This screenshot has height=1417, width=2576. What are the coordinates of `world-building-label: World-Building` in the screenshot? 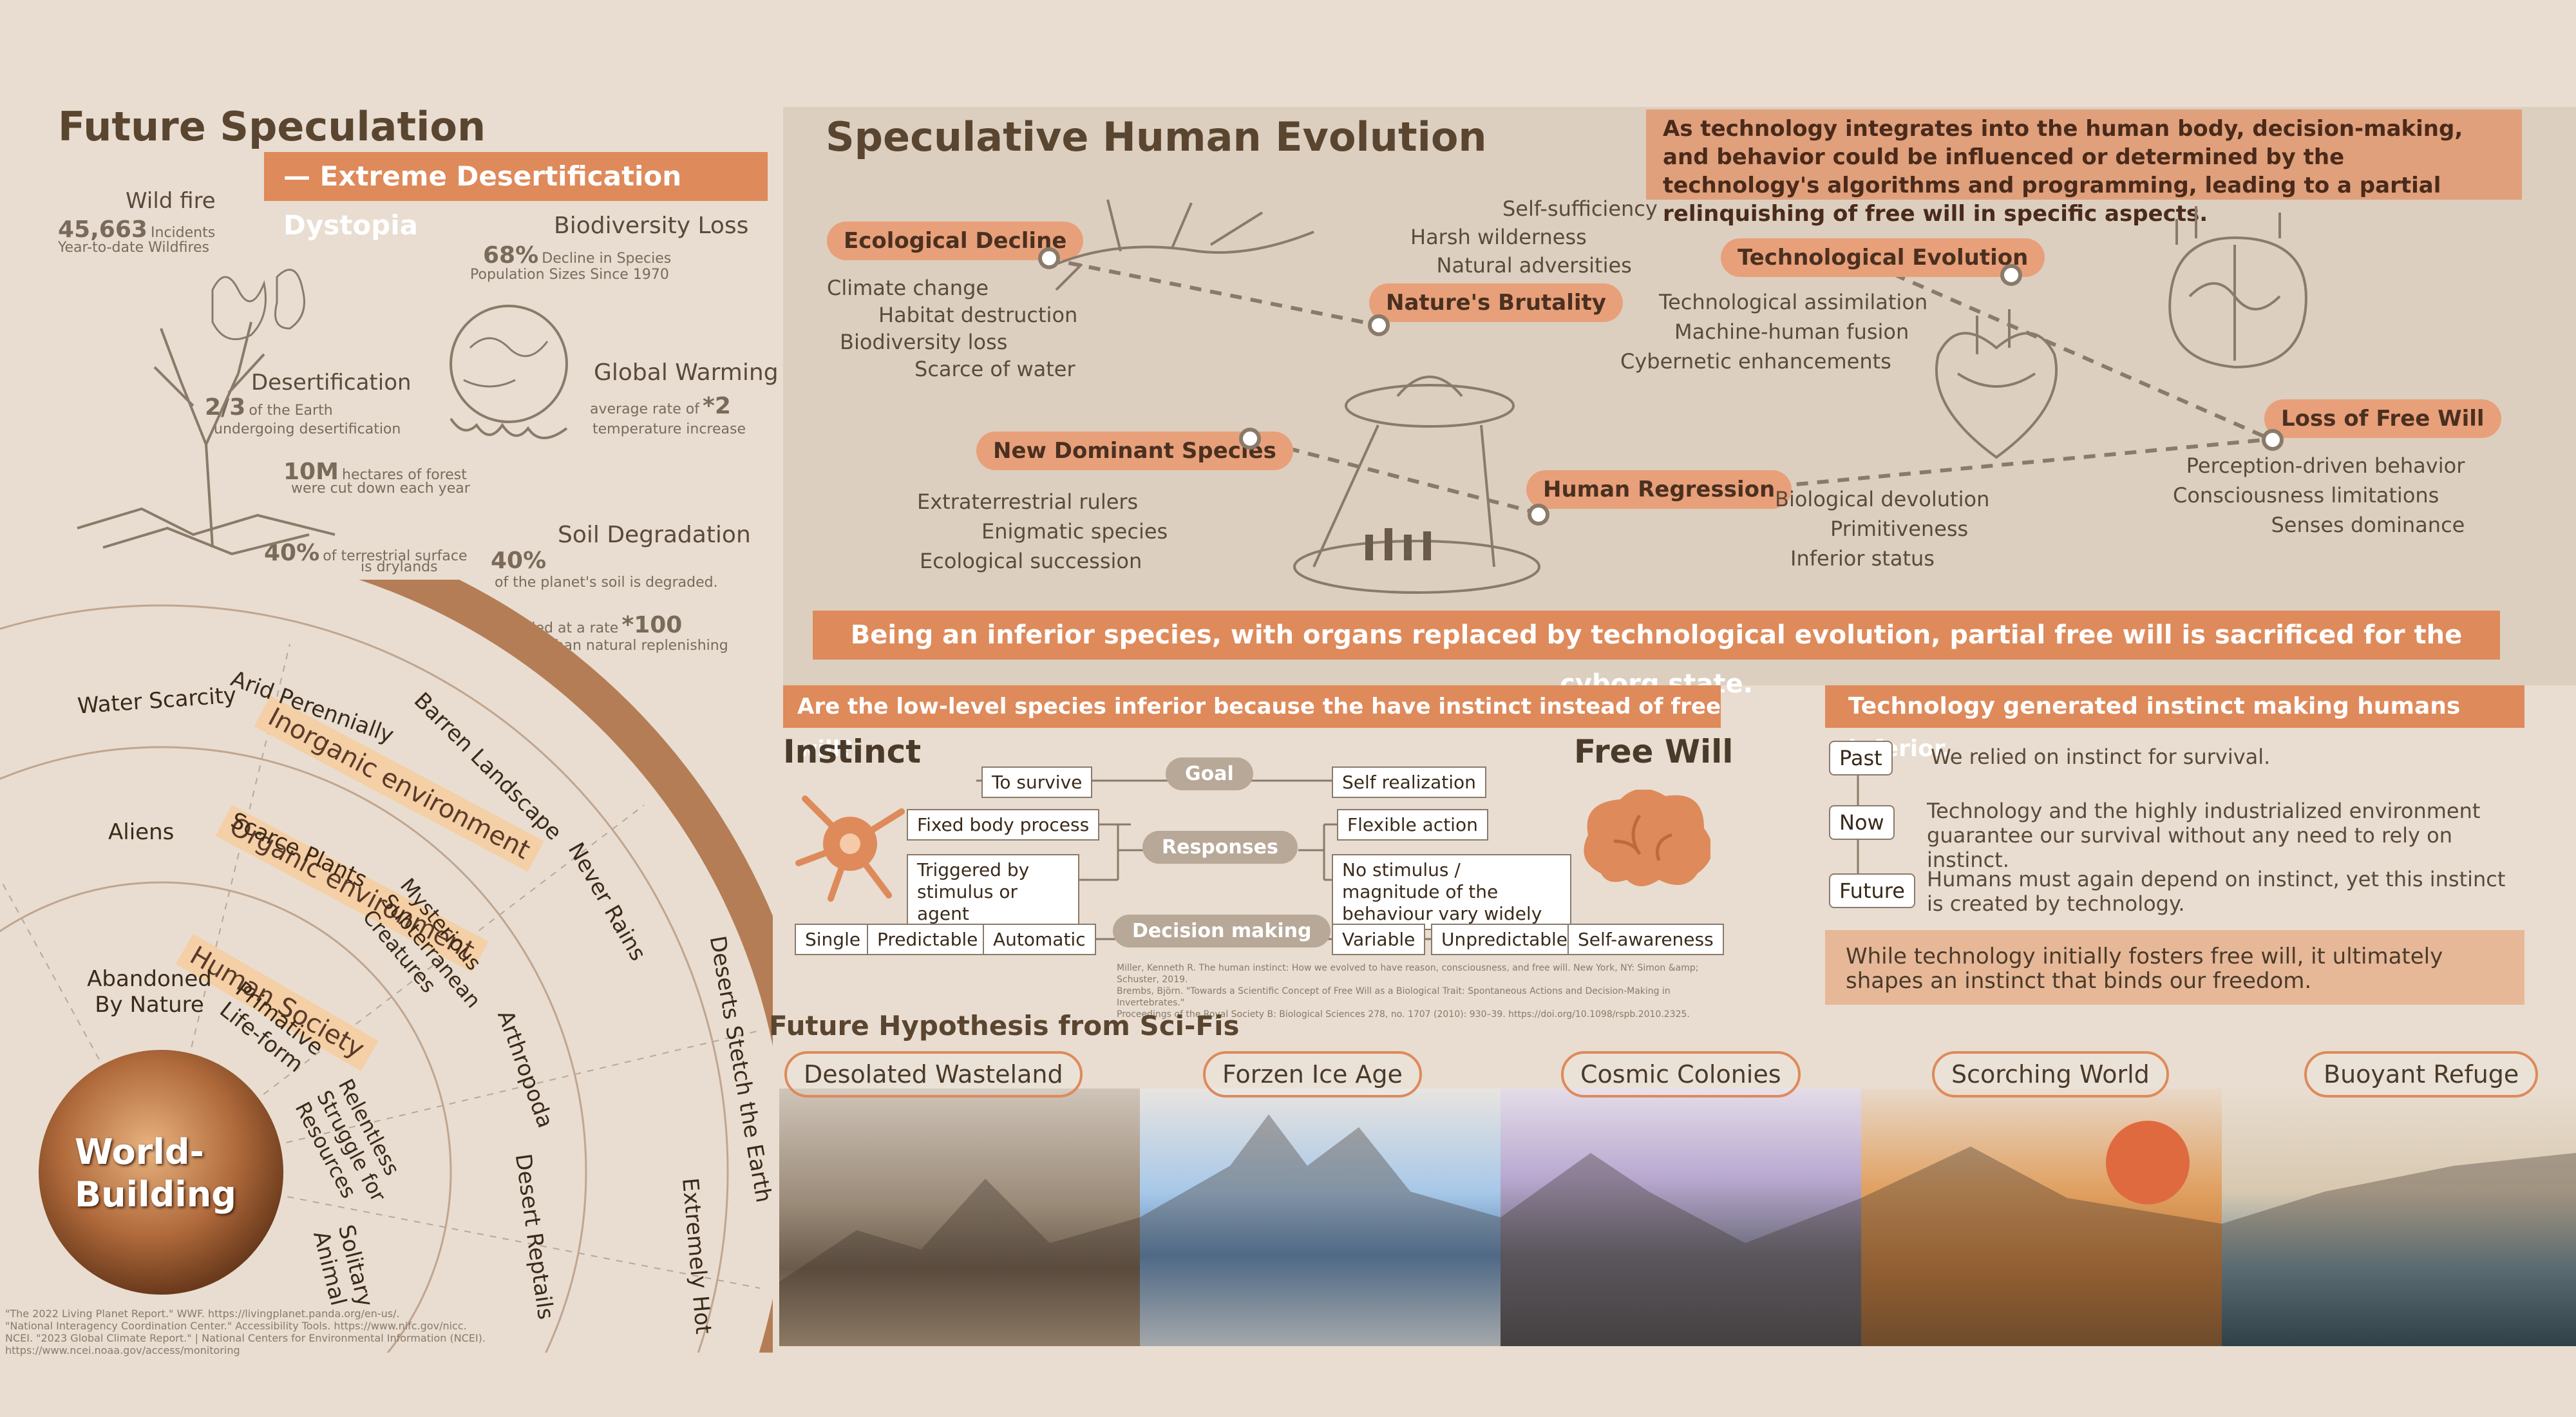 It's located at (155, 1173).